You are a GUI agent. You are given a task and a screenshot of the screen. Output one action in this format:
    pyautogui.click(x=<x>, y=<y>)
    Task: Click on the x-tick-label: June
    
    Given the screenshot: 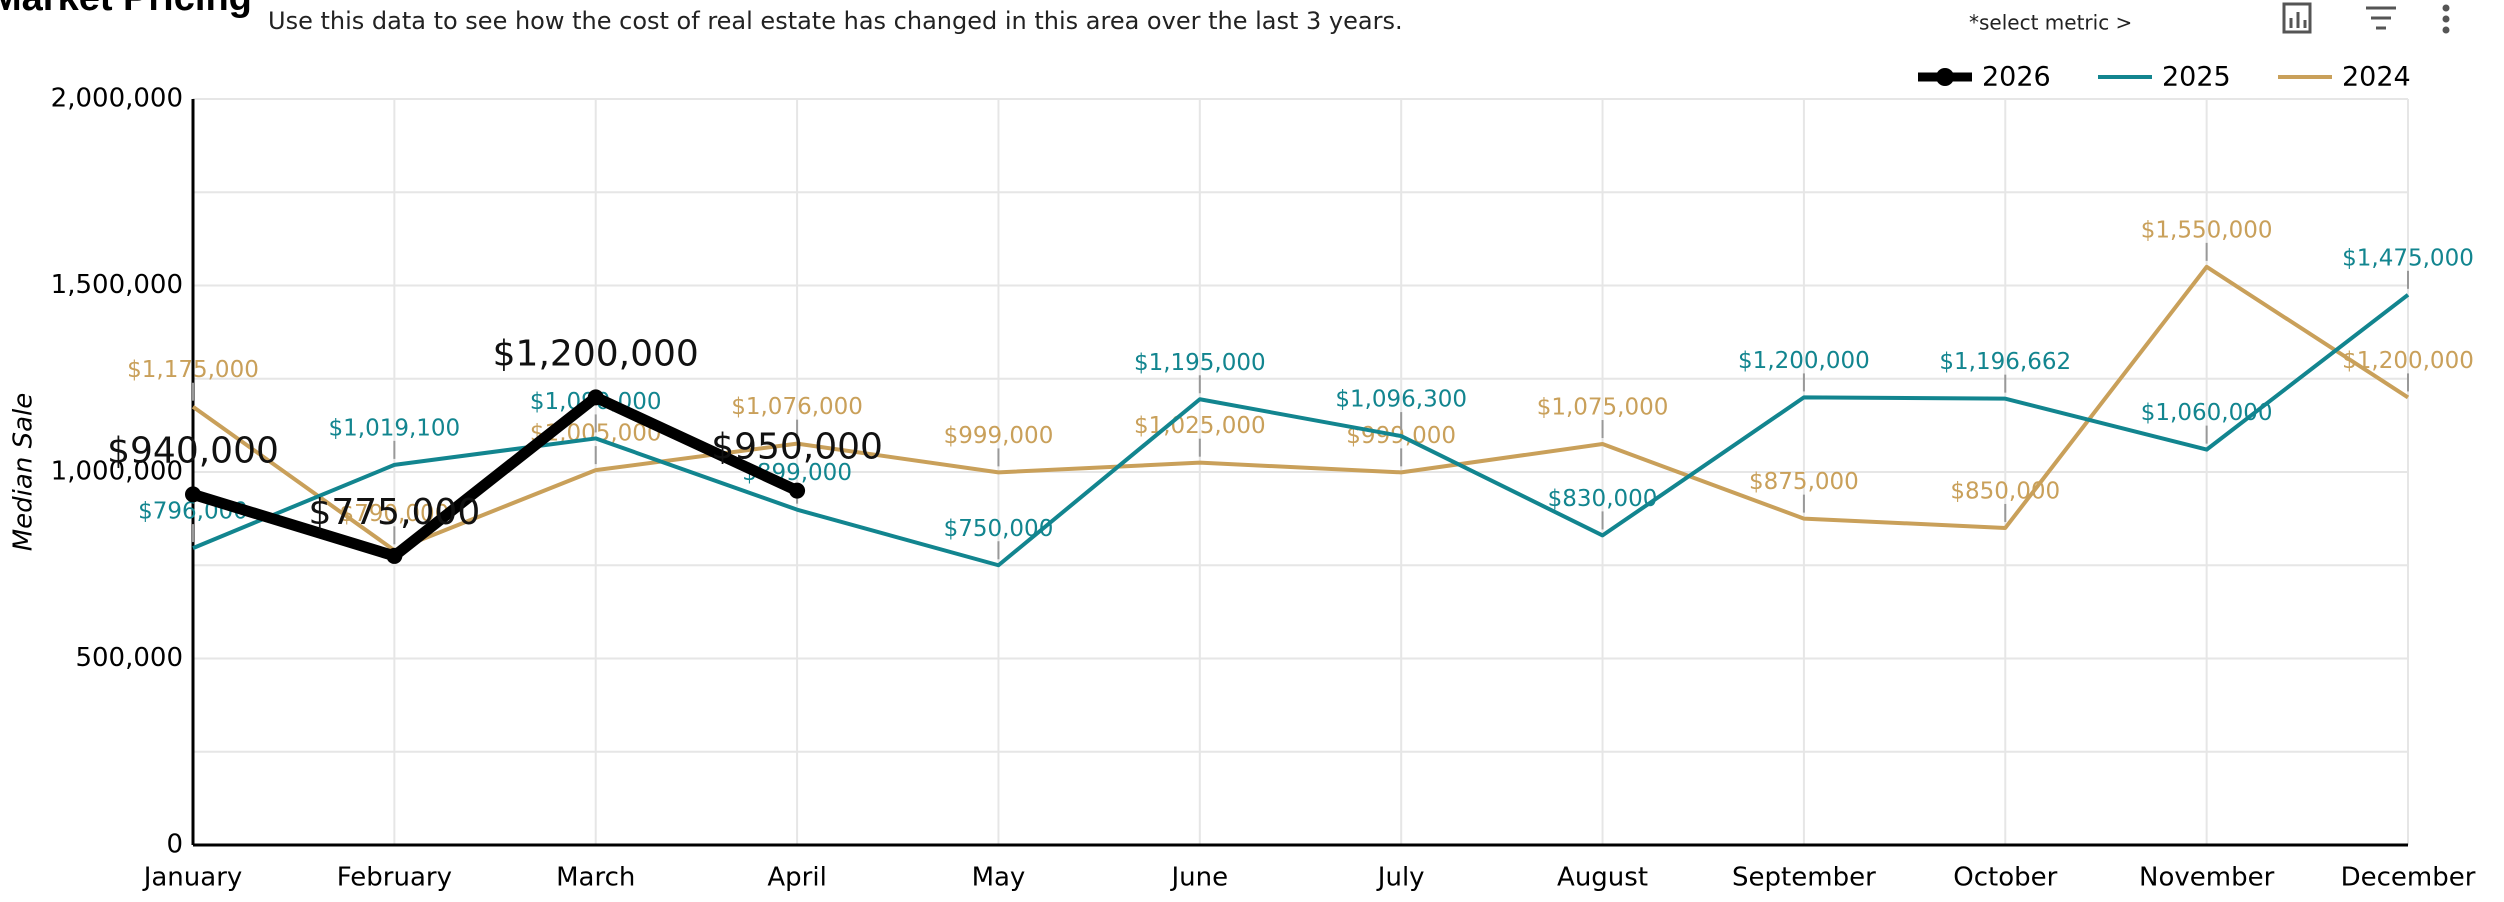 What is the action you would take?
    pyautogui.click(x=1199, y=878)
    